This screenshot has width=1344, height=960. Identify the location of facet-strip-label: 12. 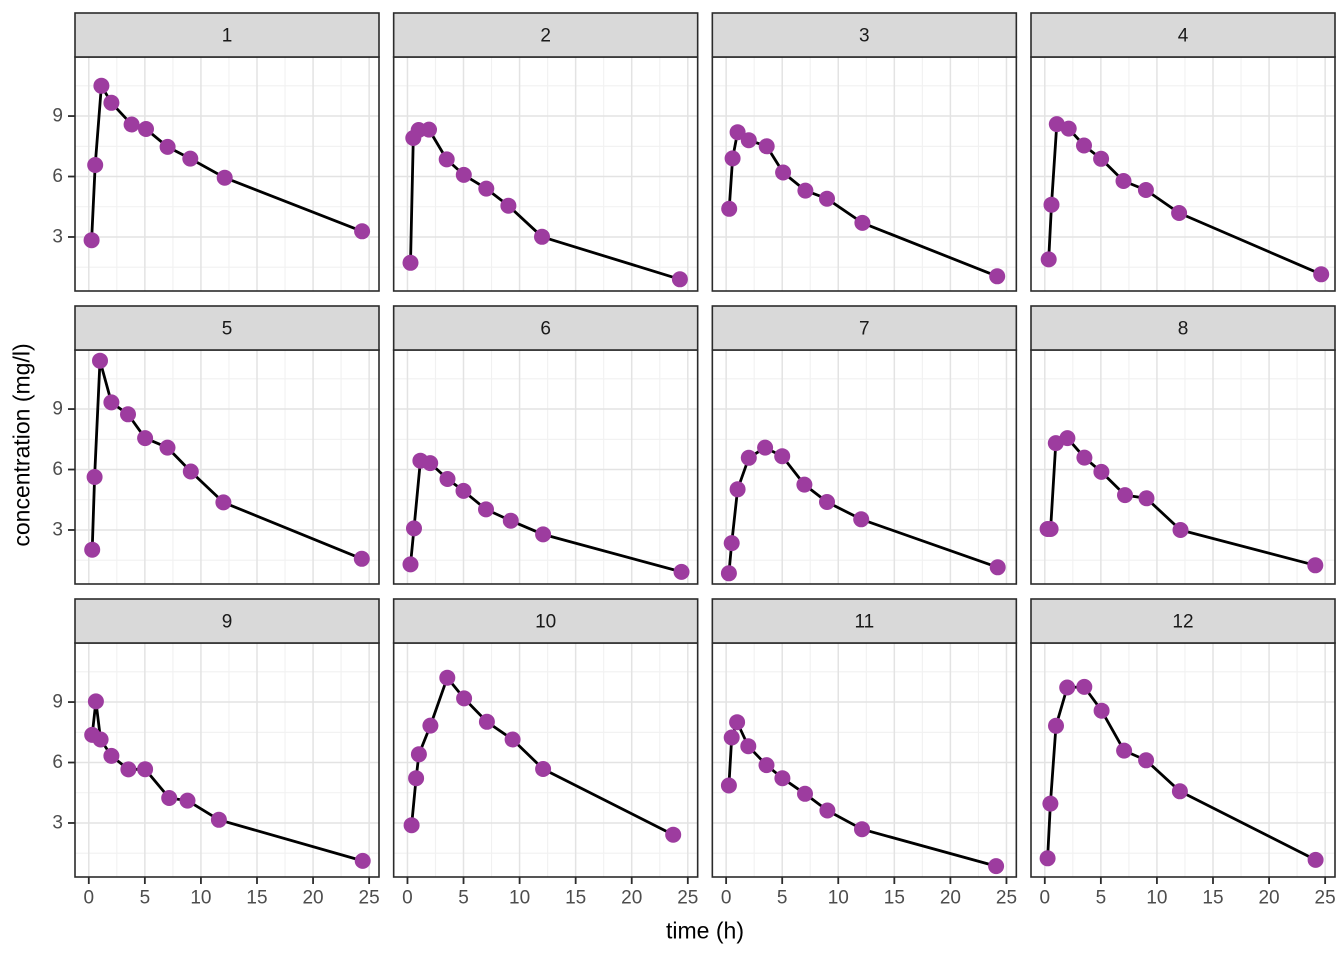
(1182, 622).